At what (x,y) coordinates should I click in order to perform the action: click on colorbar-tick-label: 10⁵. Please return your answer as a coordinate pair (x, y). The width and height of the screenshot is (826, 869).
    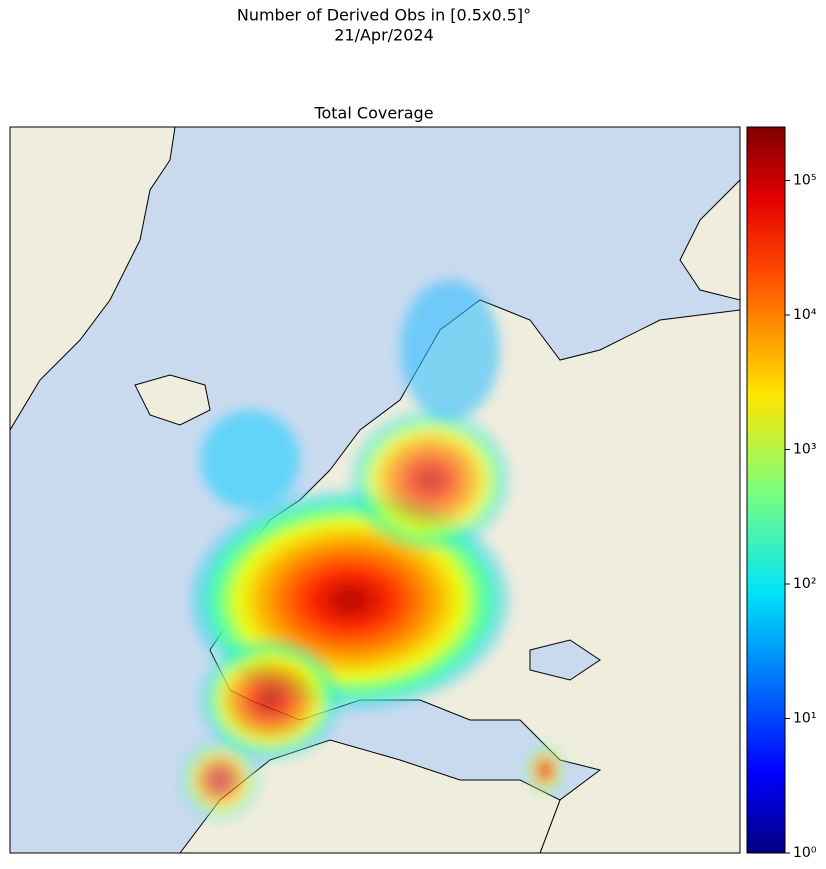
    Looking at the image, I should click on (804, 181).